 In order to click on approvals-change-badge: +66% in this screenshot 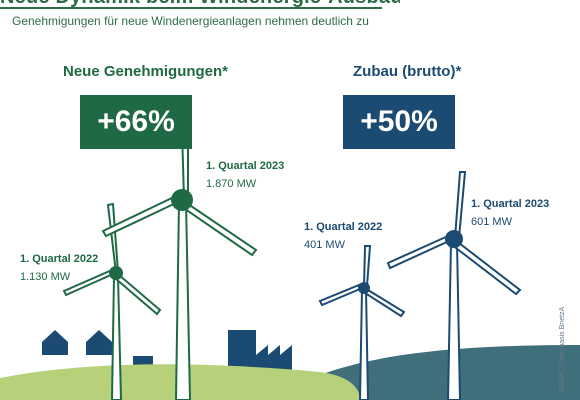, I will do `click(136, 122)`.